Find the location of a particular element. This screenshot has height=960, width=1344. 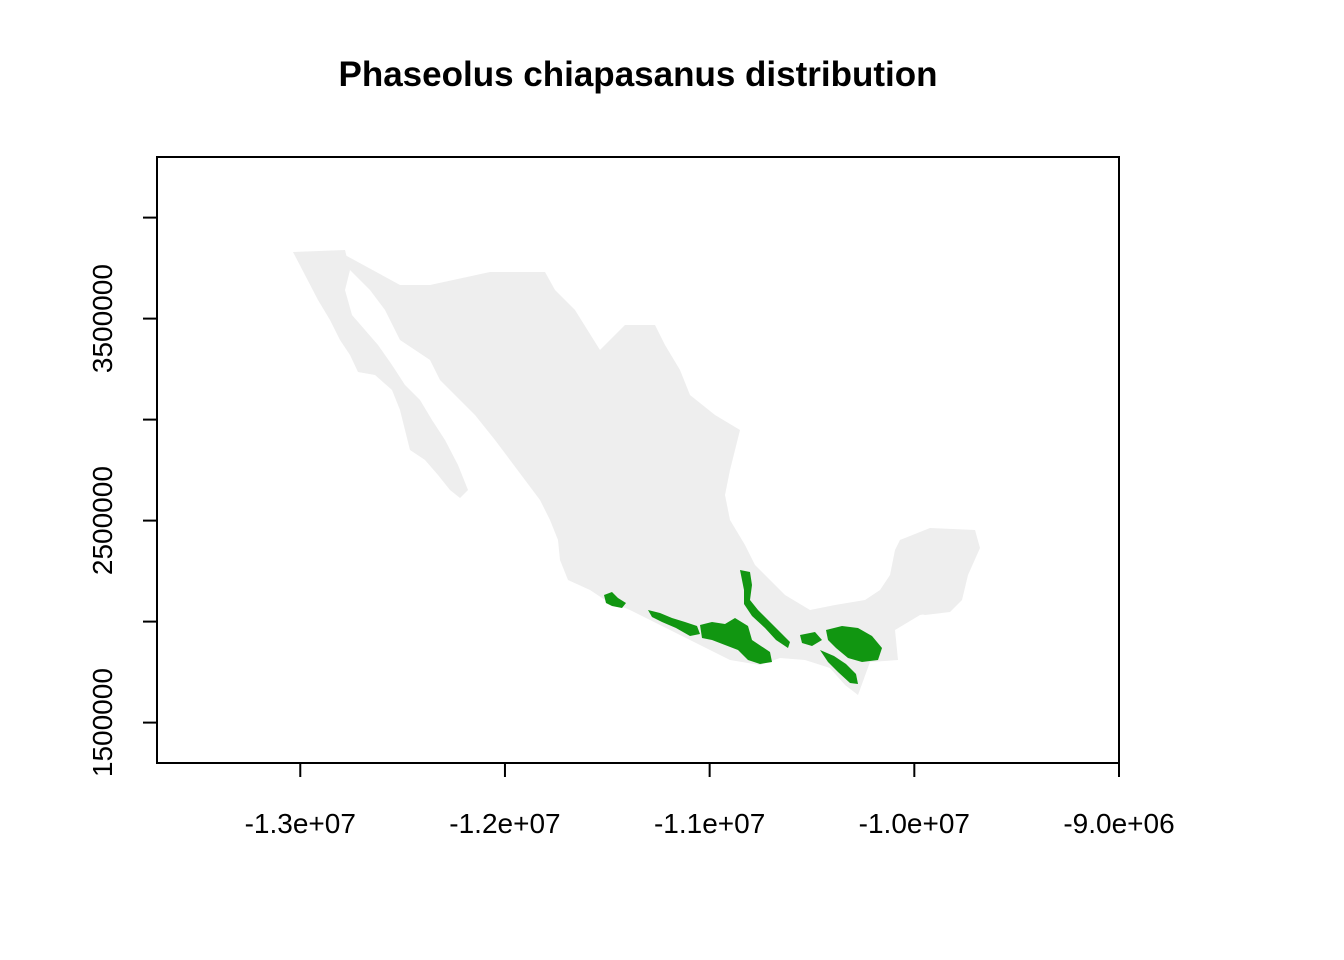

map-title: Phaseolus chiapasanus distribution is located at coordinates (638, 74).